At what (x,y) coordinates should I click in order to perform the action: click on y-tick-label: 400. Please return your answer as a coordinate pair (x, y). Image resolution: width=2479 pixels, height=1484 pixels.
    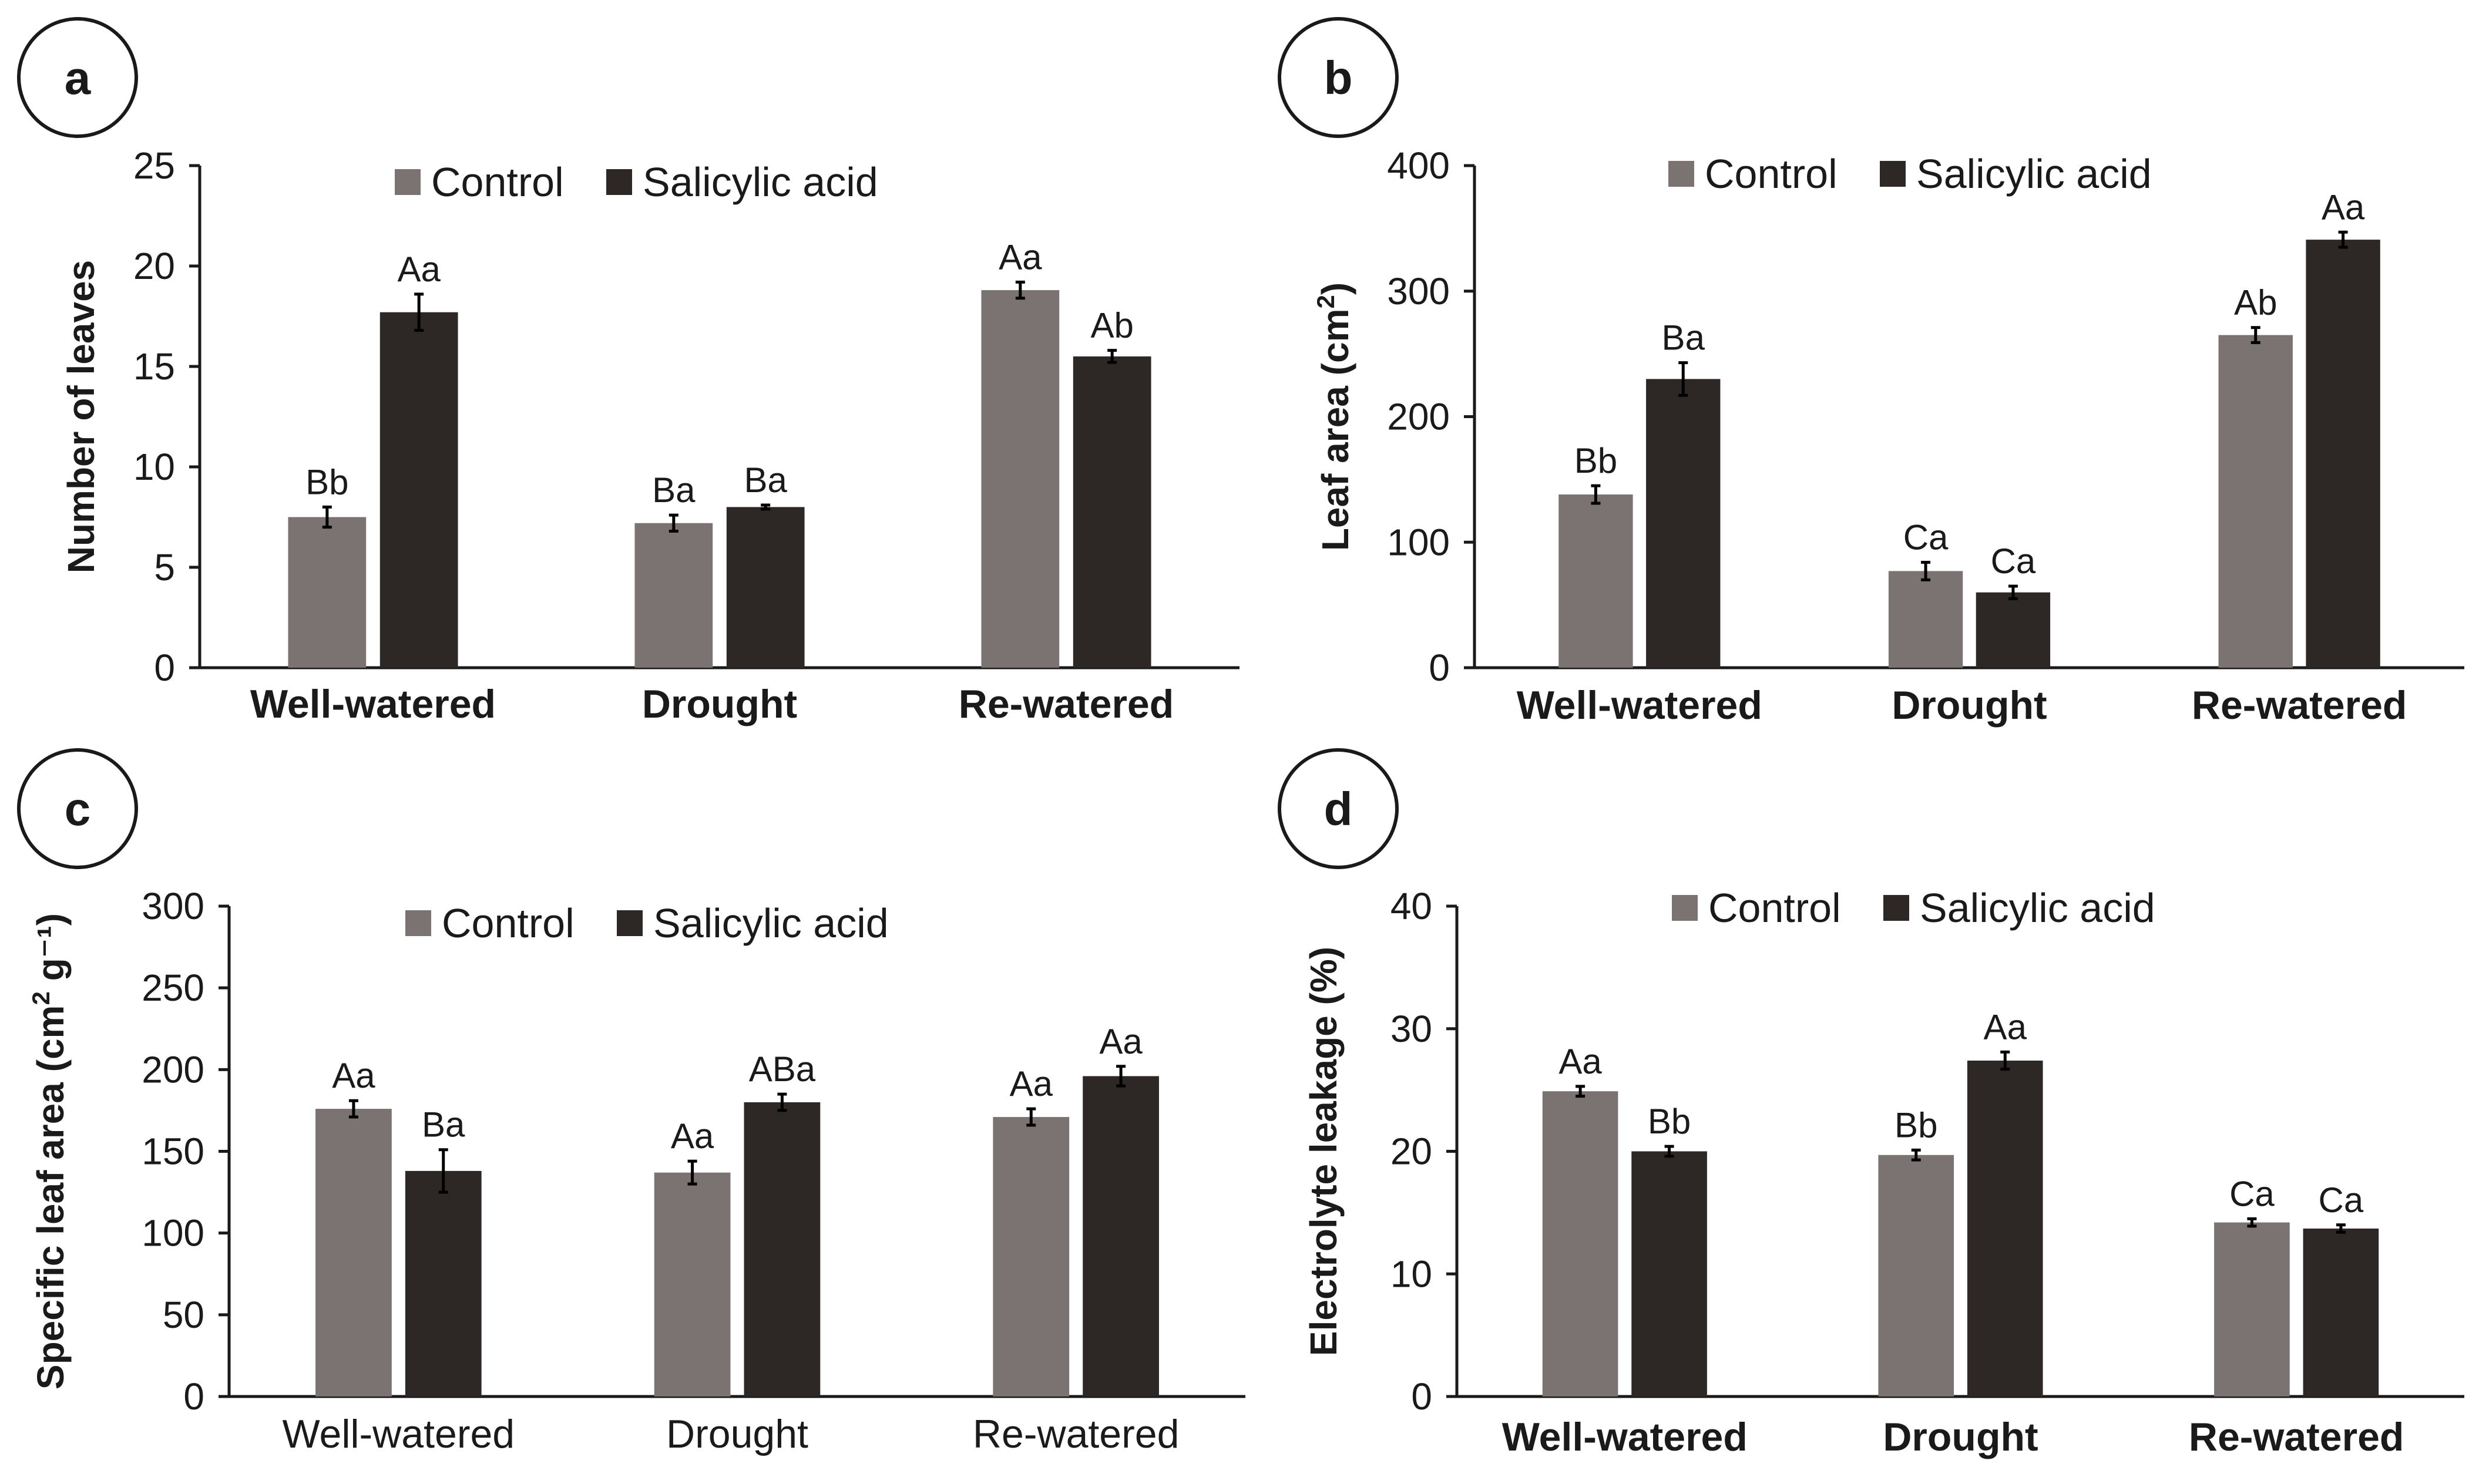
    Looking at the image, I should click on (1418, 165).